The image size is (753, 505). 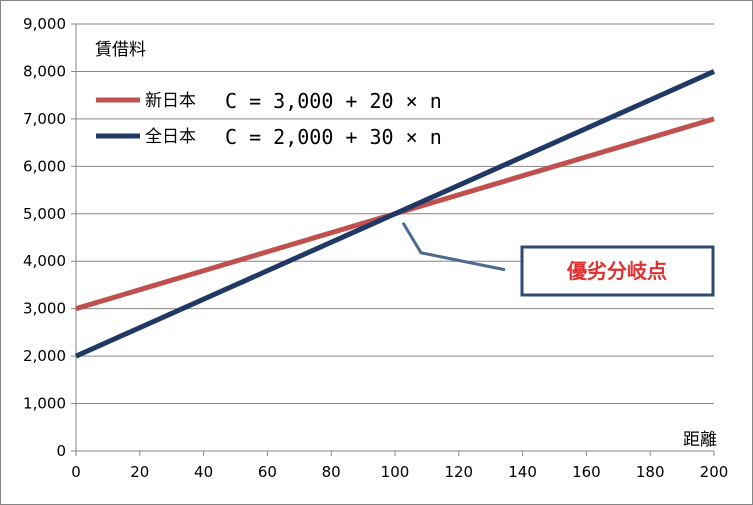 What do you see at coordinates (395, 472) in the screenshot?
I see `x-tick-label: 100` at bounding box center [395, 472].